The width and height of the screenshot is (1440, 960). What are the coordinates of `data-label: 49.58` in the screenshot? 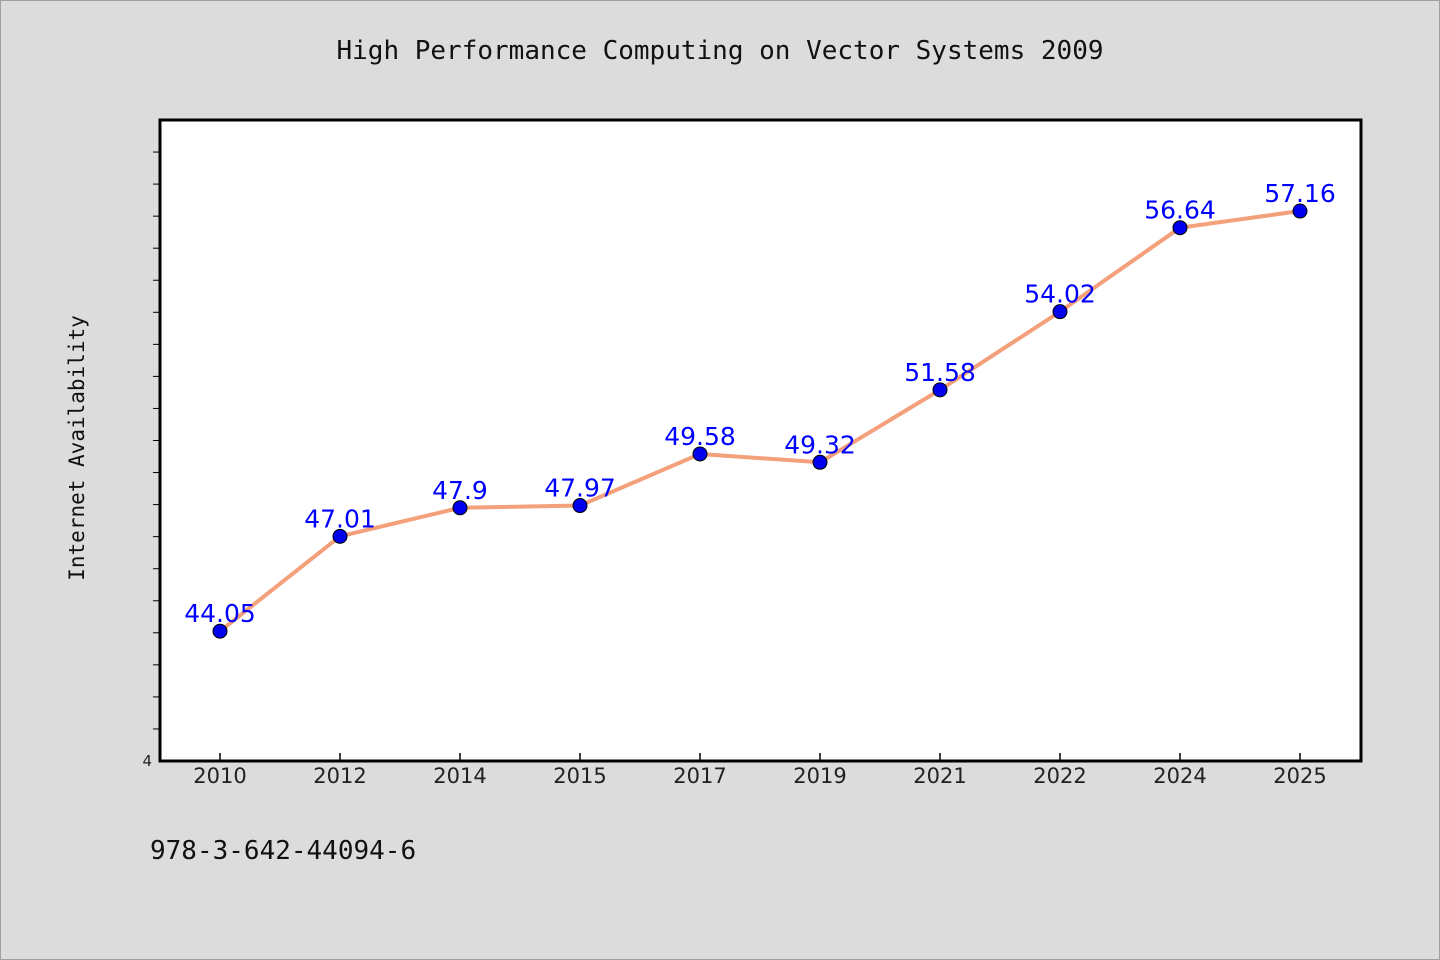 It's located at (700, 436).